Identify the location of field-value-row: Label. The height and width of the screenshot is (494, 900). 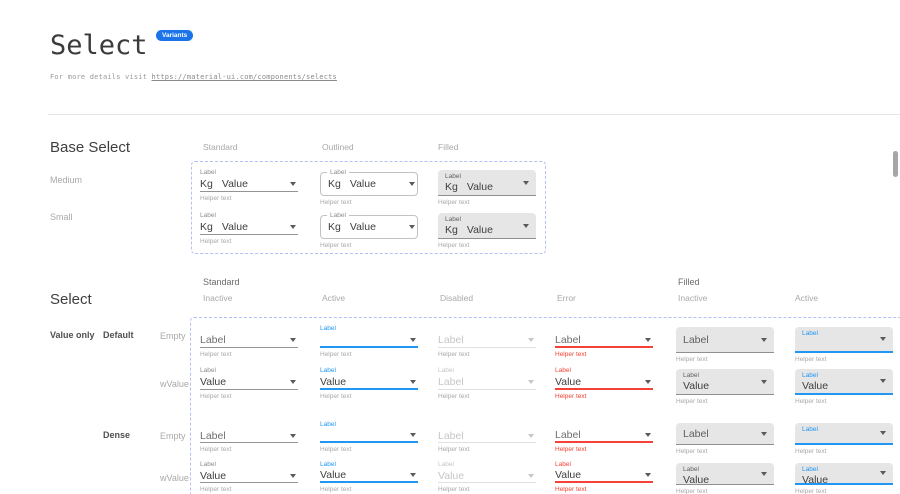
(725, 339).